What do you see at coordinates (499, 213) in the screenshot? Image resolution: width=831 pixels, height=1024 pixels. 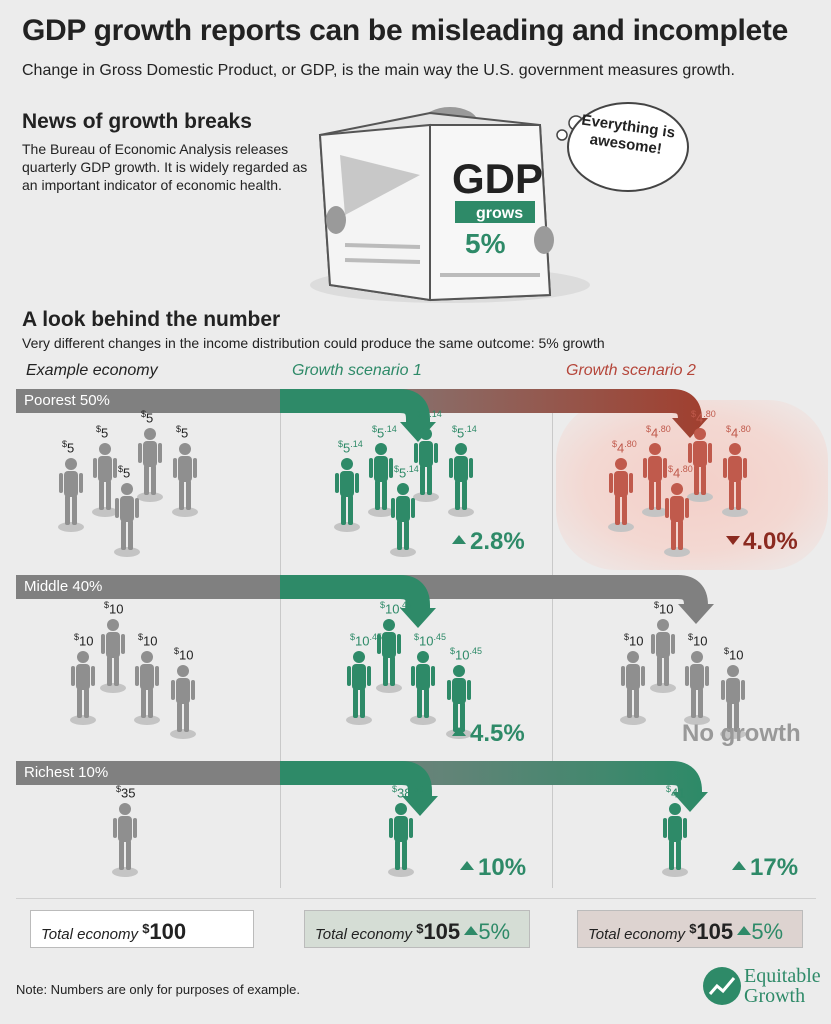 I see `newspaper-grows: grows` at bounding box center [499, 213].